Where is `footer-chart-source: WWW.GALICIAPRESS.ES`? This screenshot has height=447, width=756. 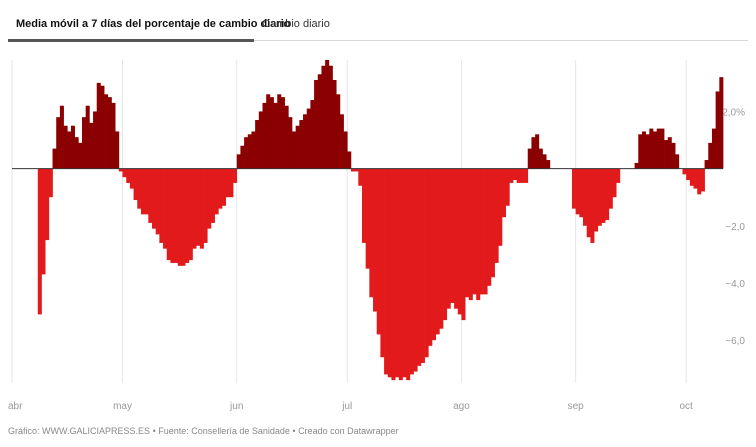 footer-chart-source: WWW.GALICIAPRESS.ES is located at coordinates (96, 431).